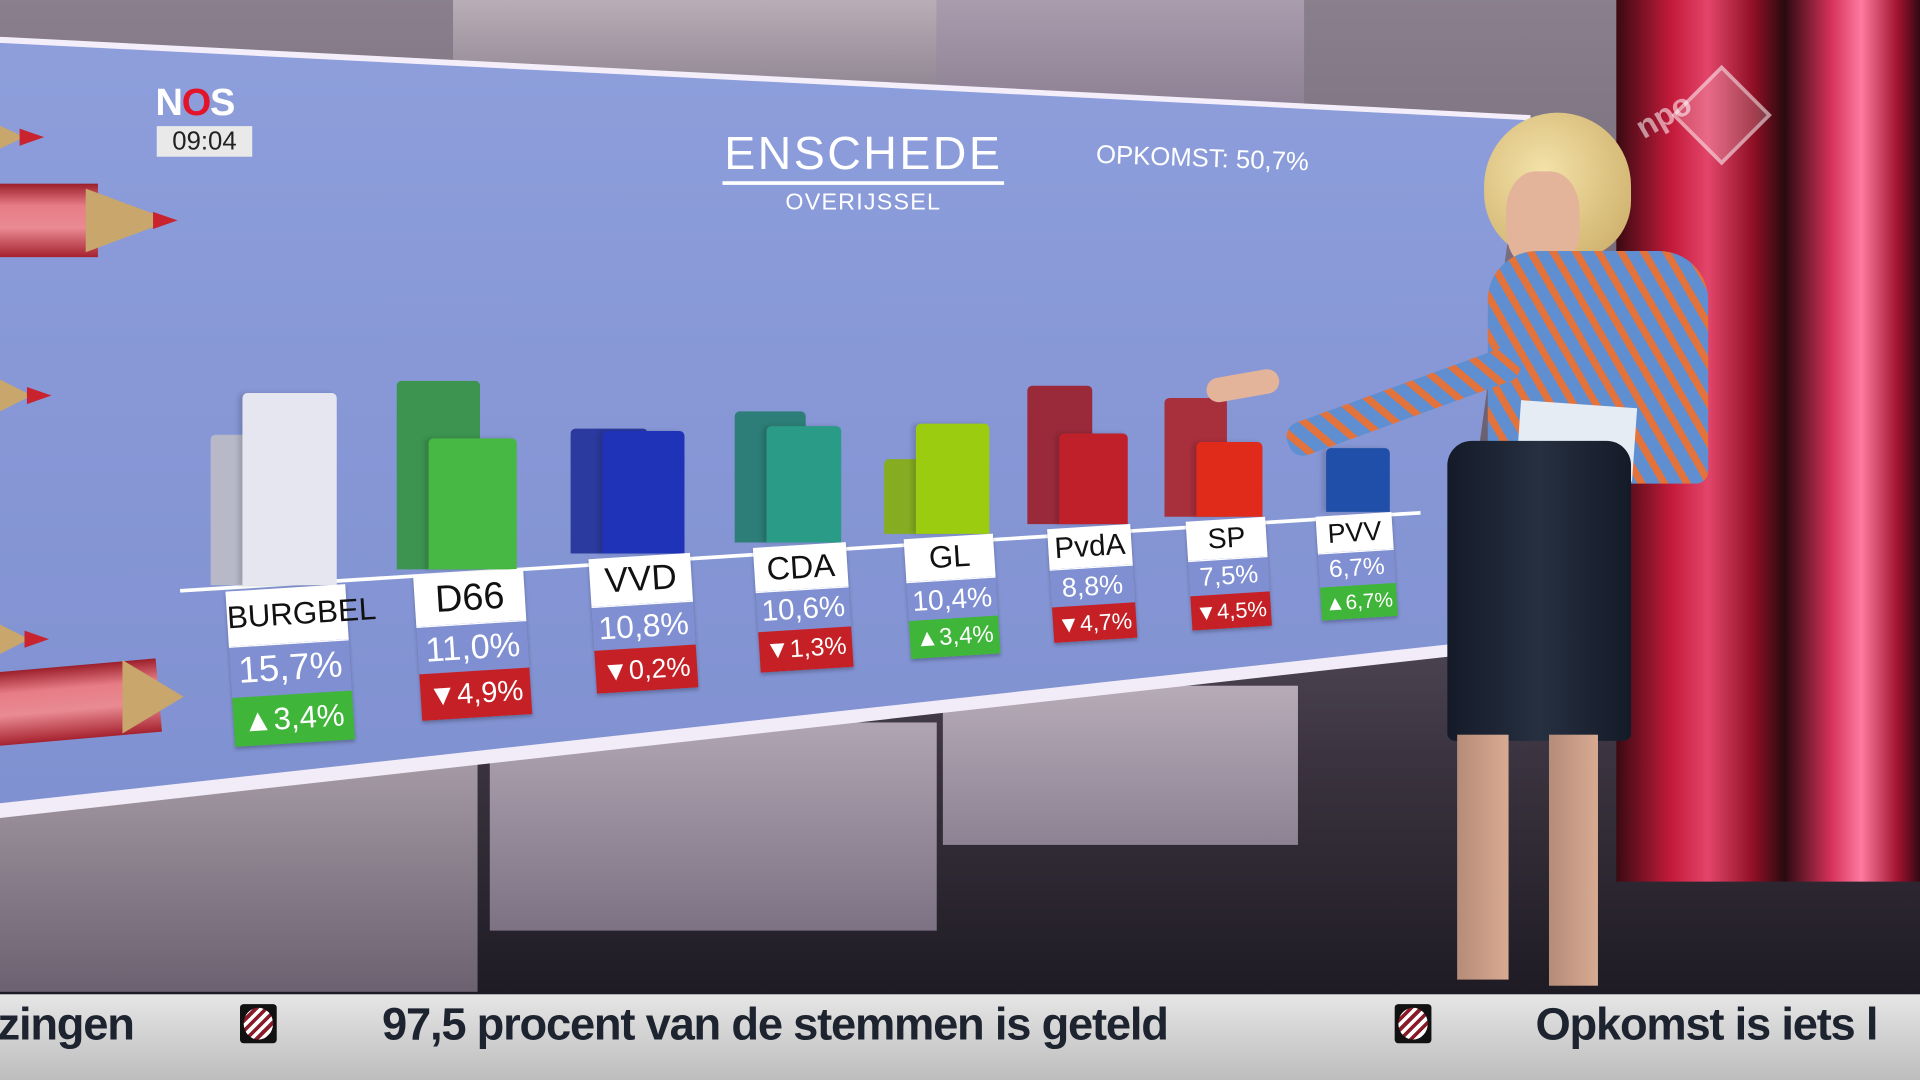 The height and width of the screenshot is (1080, 1920). I want to click on party-change: ▼4,9%, so click(476, 694).